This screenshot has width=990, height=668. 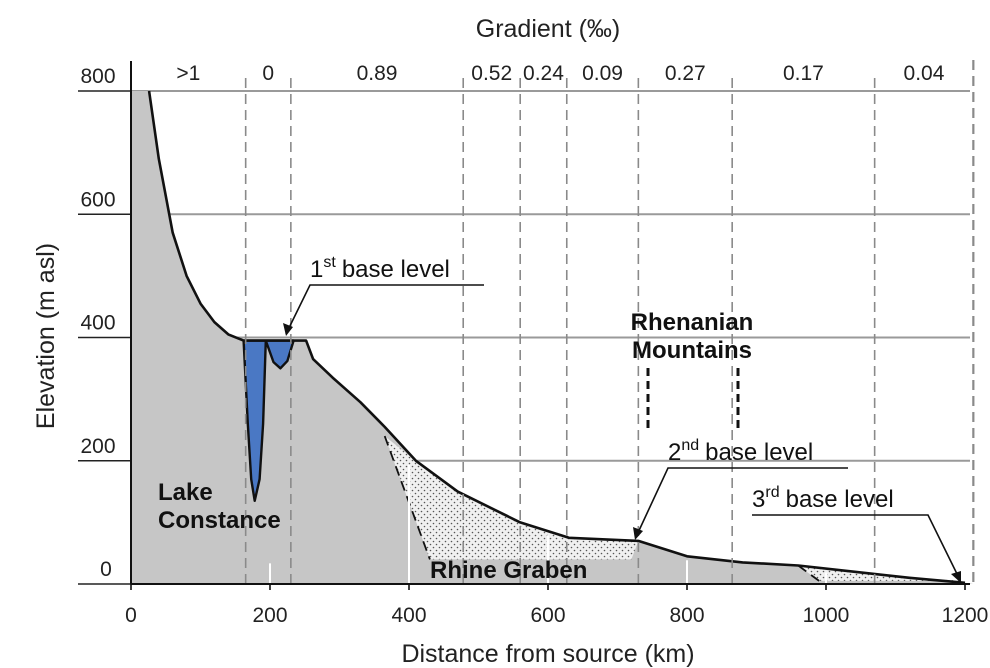 What do you see at coordinates (131, 615) in the screenshot?
I see `x-tick-label-0: 0` at bounding box center [131, 615].